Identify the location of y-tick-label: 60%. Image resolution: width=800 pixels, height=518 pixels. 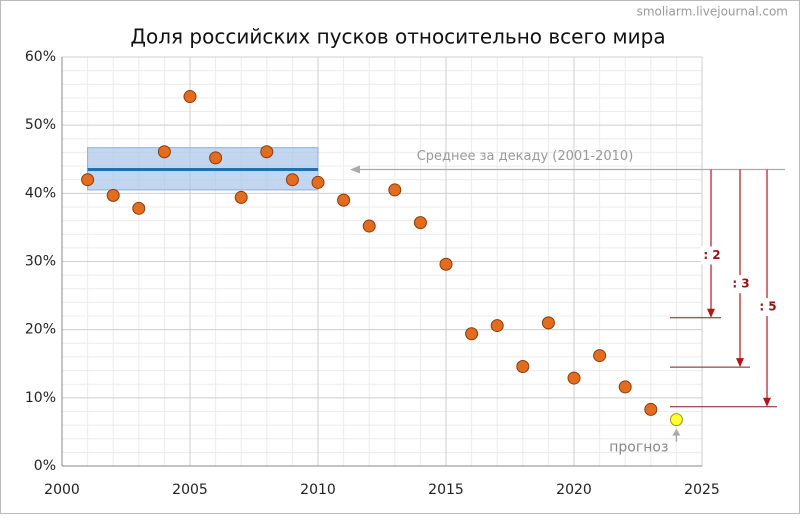
(40, 57).